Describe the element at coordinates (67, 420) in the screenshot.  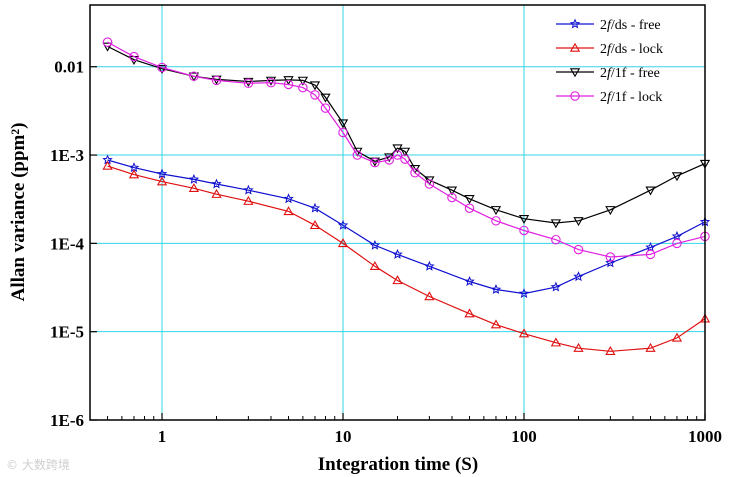
I see `y-tick-label: 1E-6` at that location.